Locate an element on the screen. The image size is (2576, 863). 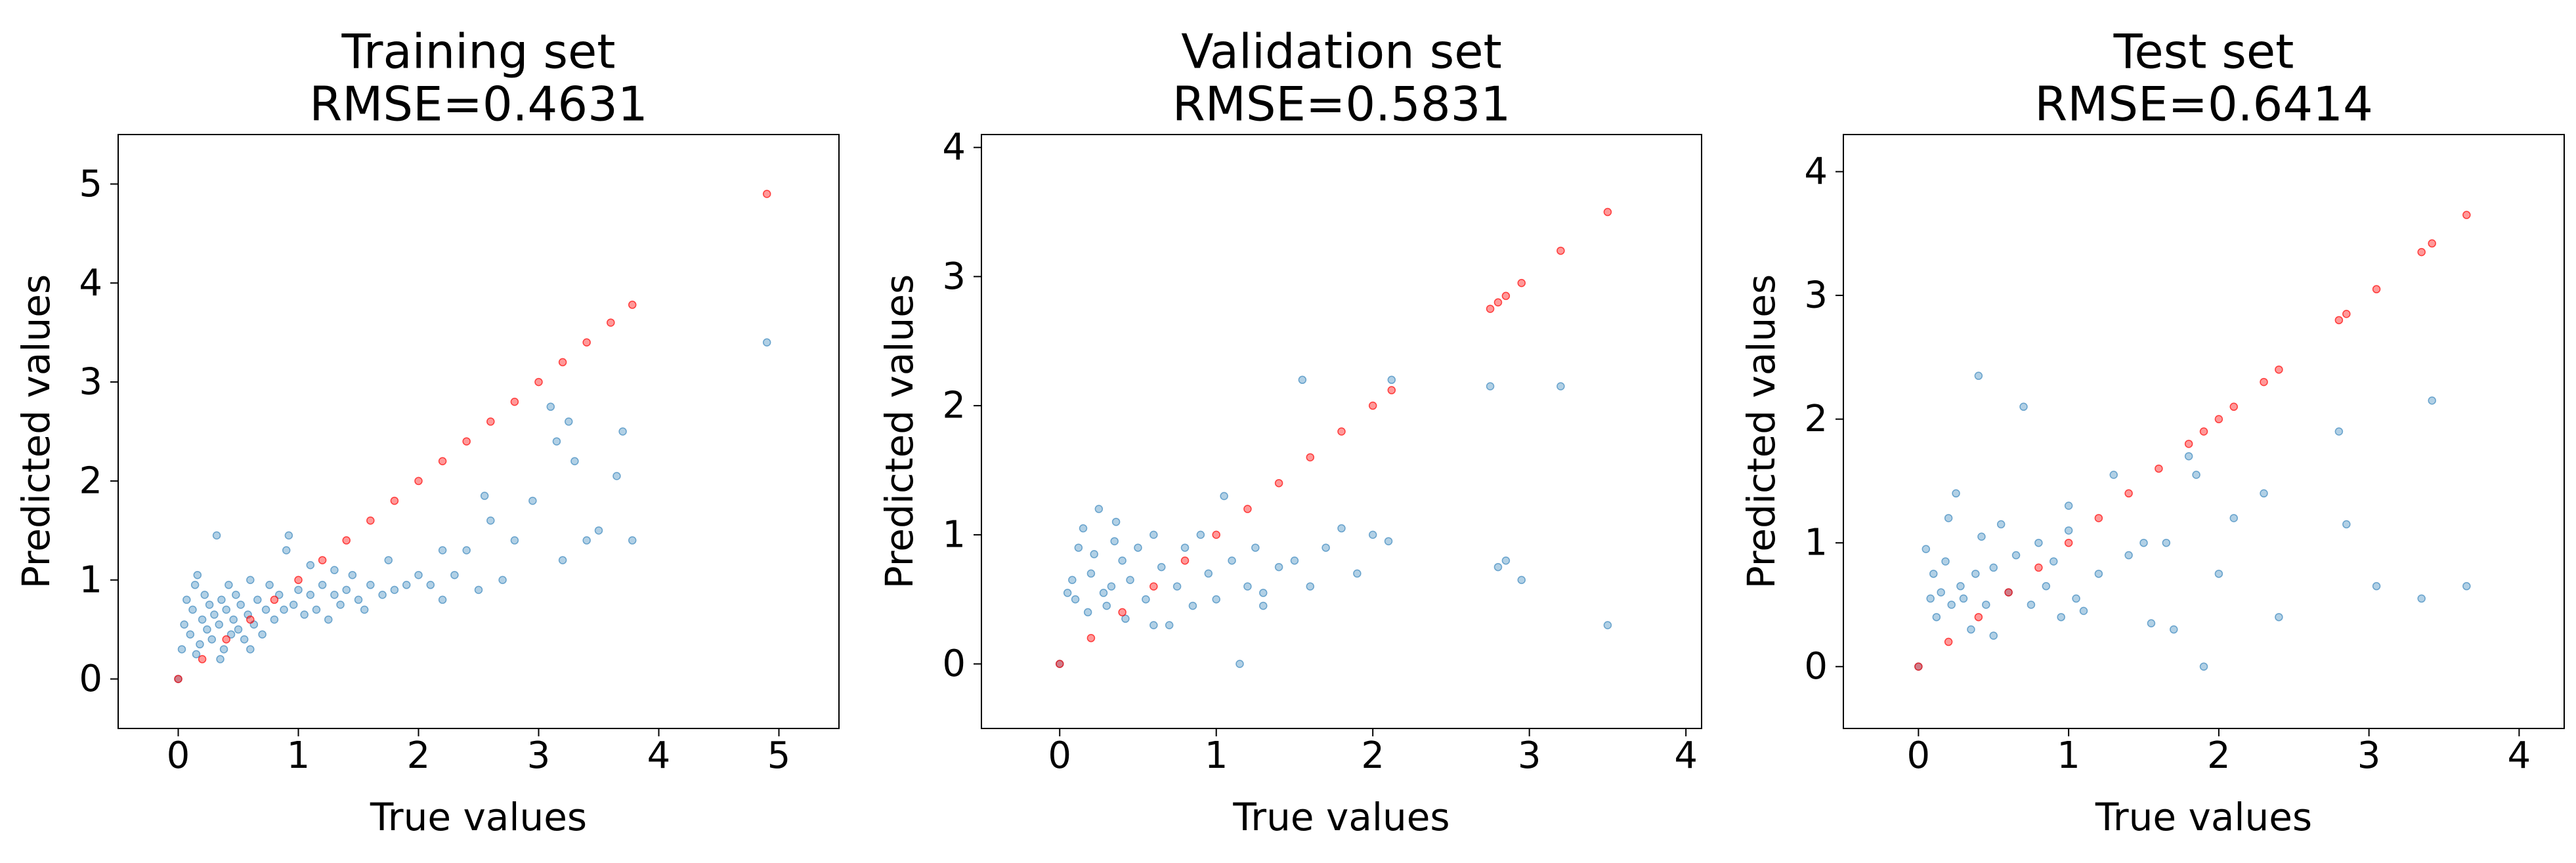
x-tick-label: 0 is located at coordinates (178, 755).